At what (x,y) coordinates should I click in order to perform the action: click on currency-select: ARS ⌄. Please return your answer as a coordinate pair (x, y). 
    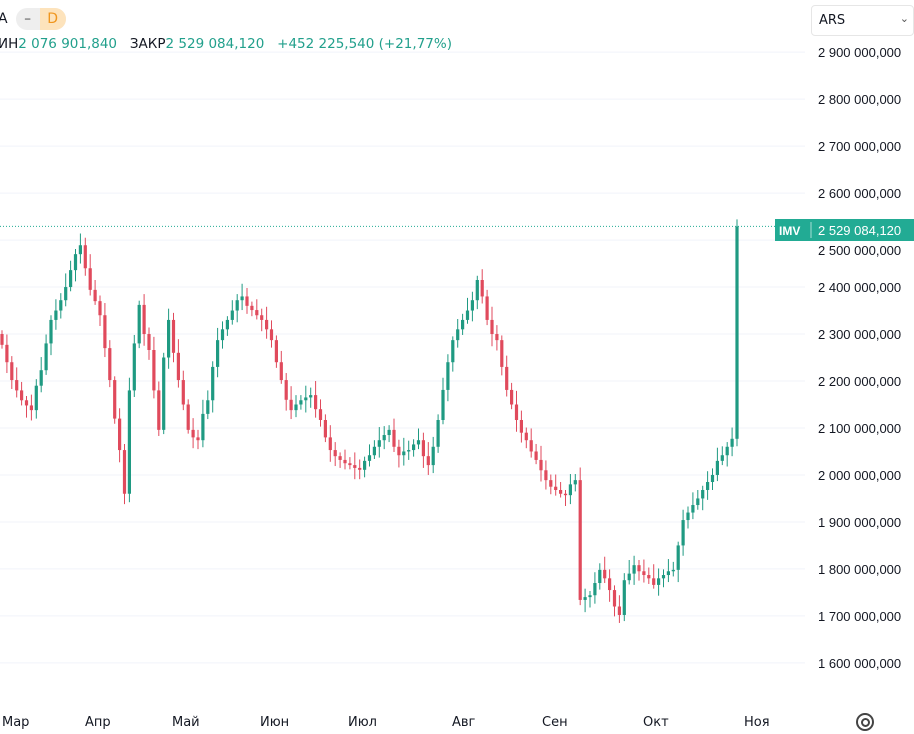
    Looking at the image, I should click on (862, 20).